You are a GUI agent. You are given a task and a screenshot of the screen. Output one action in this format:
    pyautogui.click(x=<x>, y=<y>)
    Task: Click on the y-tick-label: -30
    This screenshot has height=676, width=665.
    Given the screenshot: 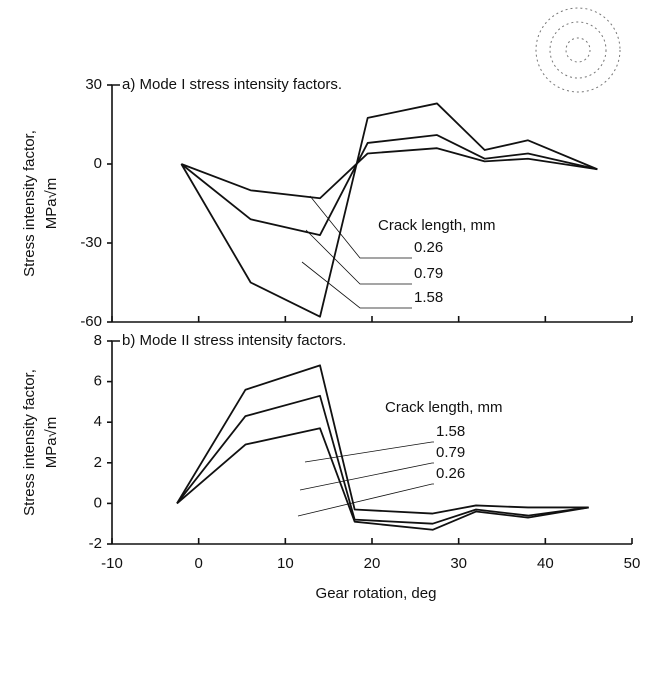 What is the action you would take?
    pyautogui.click(x=91, y=242)
    